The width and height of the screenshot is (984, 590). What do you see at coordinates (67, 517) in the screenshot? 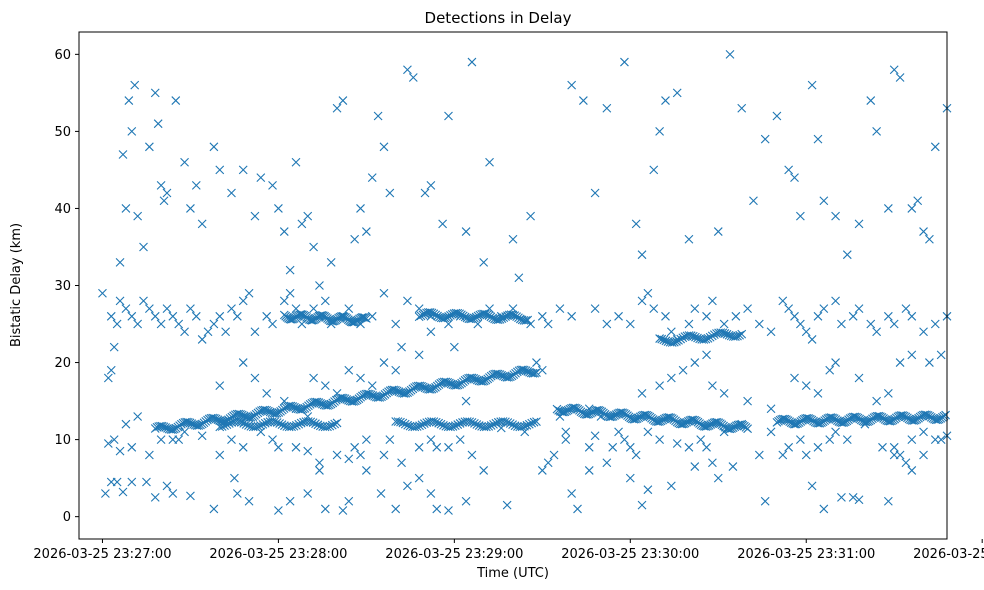
I see `y-tick-label: 0` at bounding box center [67, 517].